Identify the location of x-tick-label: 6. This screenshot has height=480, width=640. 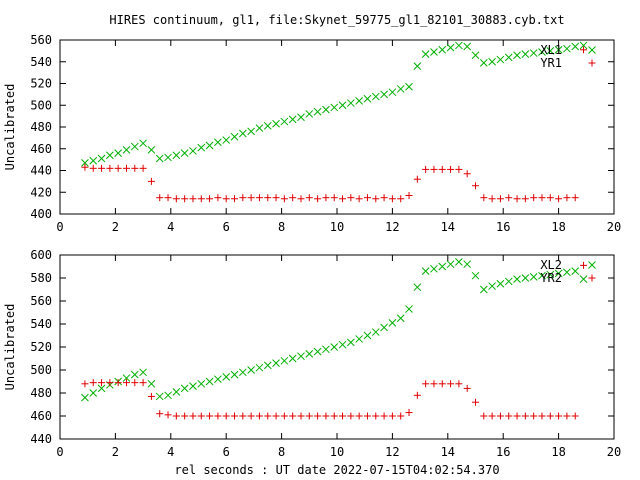
(226, 227).